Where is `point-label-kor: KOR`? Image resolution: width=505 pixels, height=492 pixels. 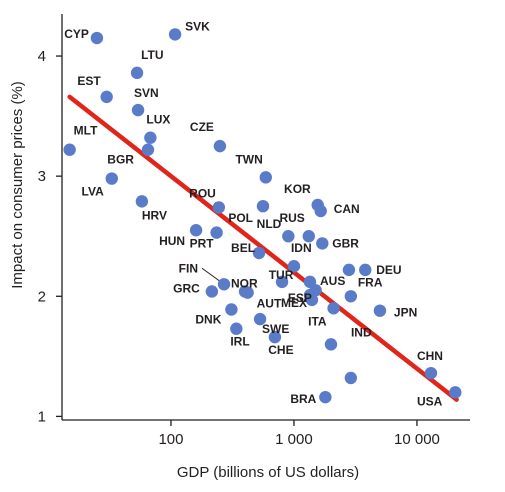 point-label-kor: KOR is located at coordinates (297, 189).